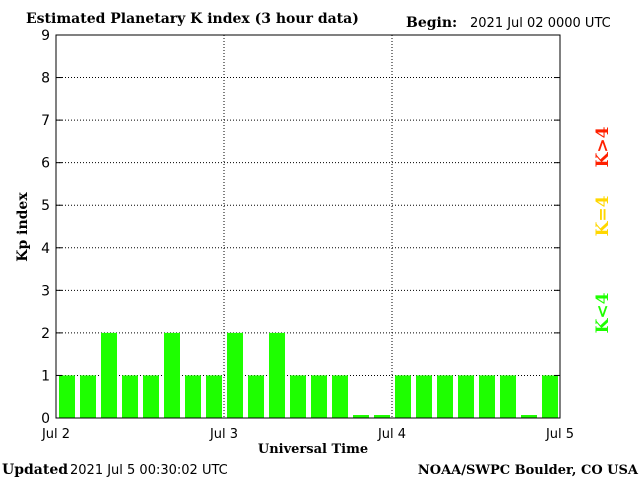  What do you see at coordinates (45, 376) in the screenshot?
I see `y-tick-label: 1` at bounding box center [45, 376].